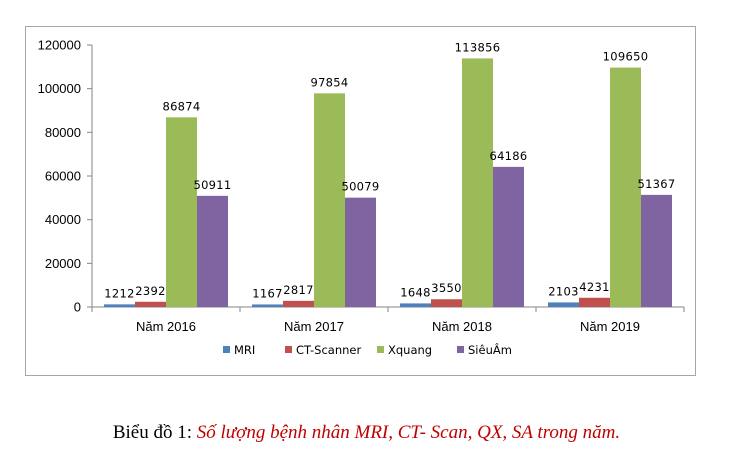 The width and height of the screenshot is (733, 464). What do you see at coordinates (462, 326) in the screenshot?
I see `x-category-label: Năm 2018` at bounding box center [462, 326].